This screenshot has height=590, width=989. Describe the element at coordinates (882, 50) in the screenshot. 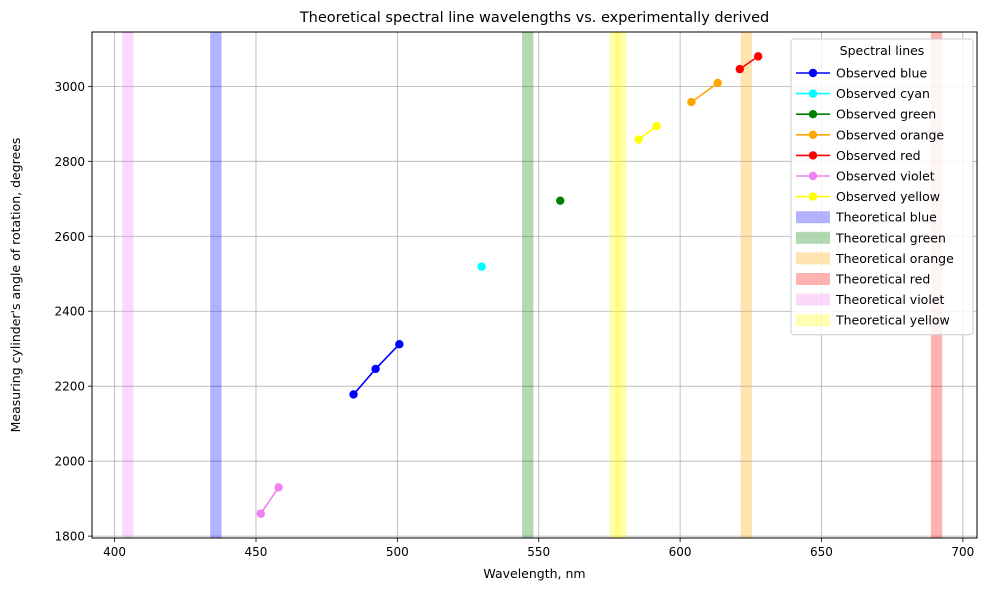

I see `legend-title: Spectral lines` at that location.